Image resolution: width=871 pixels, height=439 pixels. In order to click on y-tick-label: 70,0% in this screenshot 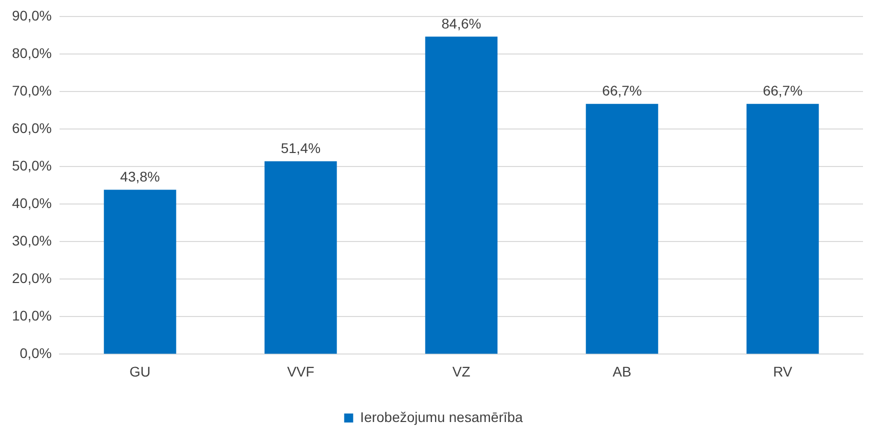, I will do `click(32, 90)`.